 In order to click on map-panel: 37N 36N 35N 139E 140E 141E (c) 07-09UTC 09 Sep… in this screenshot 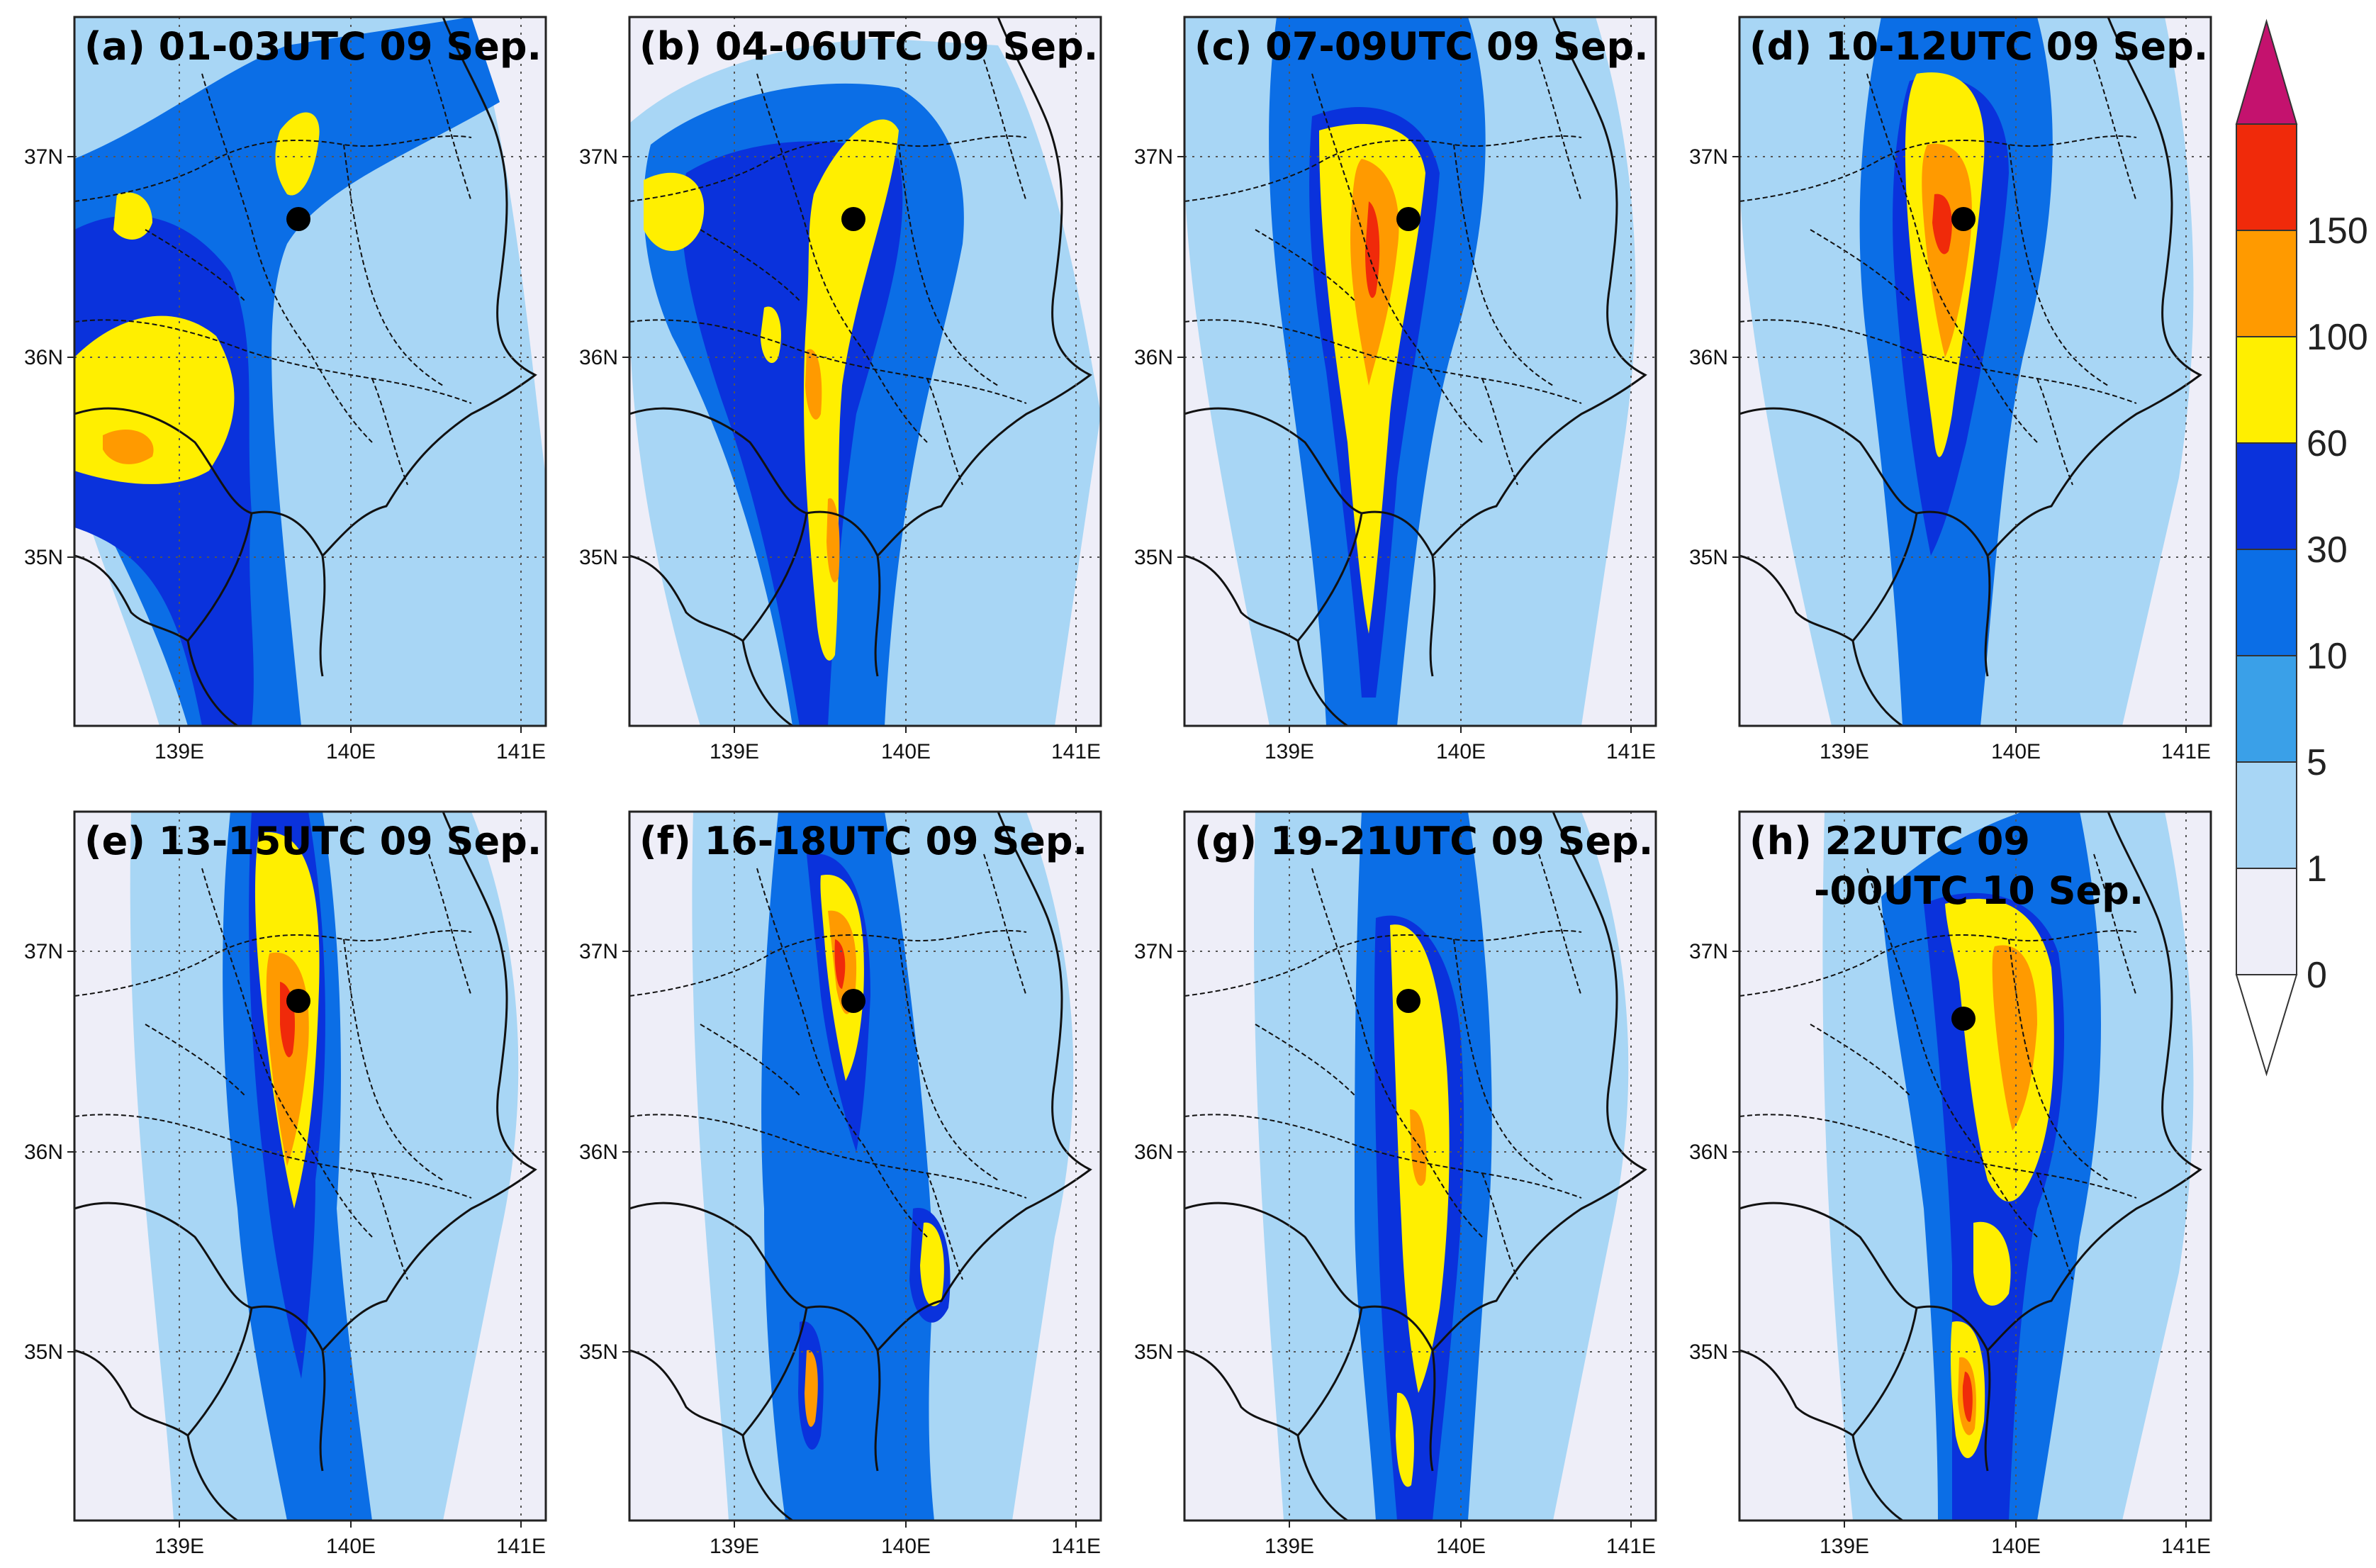, I will do `click(1395, 390)`.